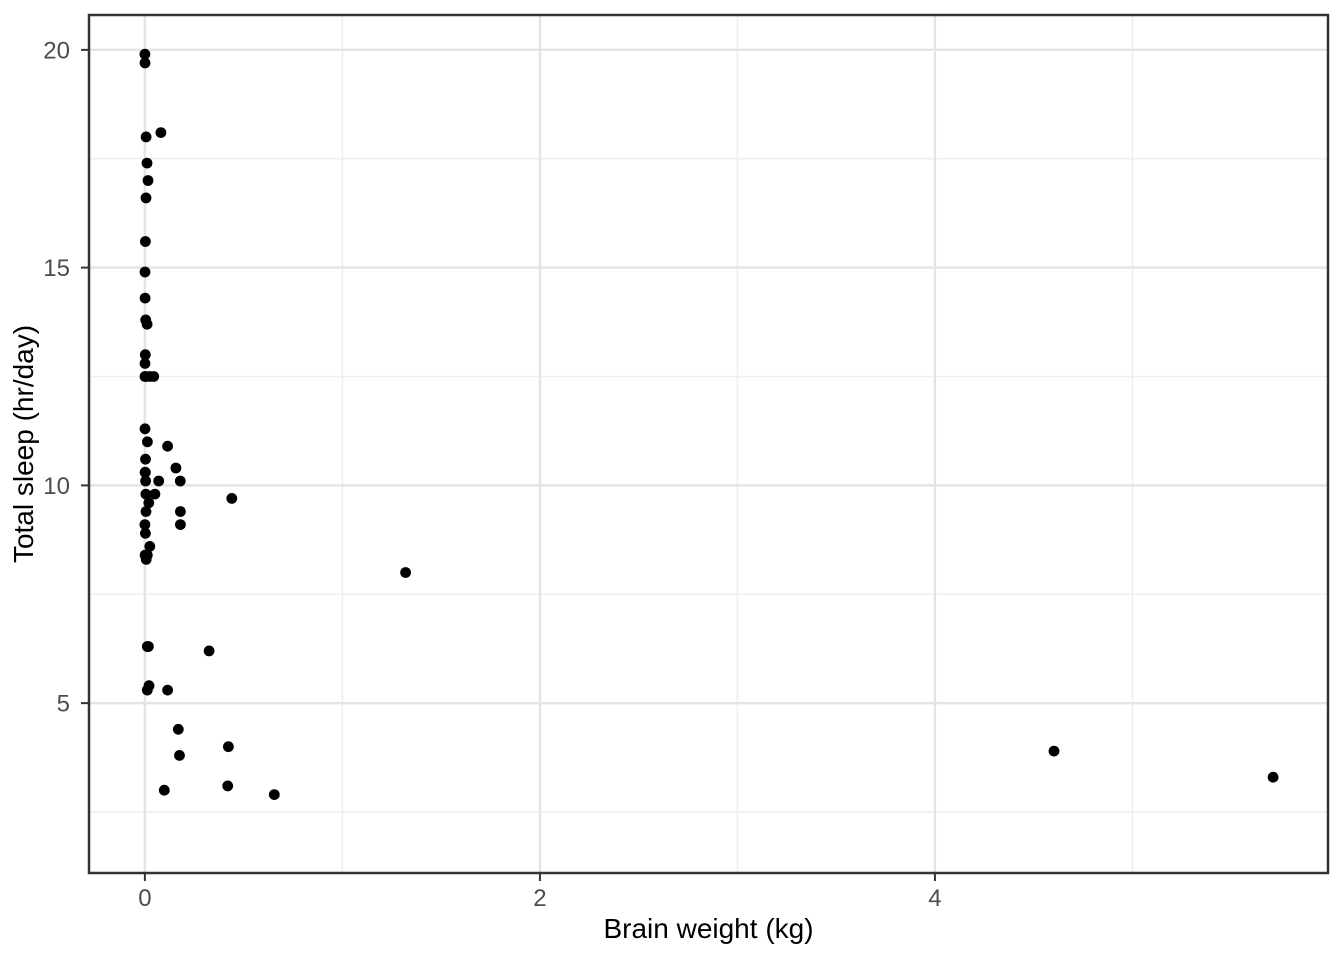 Image resolution: width=1344 pixels, height=960 pixels. Describe the element at coordinates (934, 898) in the screenshot. I see `x-tick-label: 4` at that location.